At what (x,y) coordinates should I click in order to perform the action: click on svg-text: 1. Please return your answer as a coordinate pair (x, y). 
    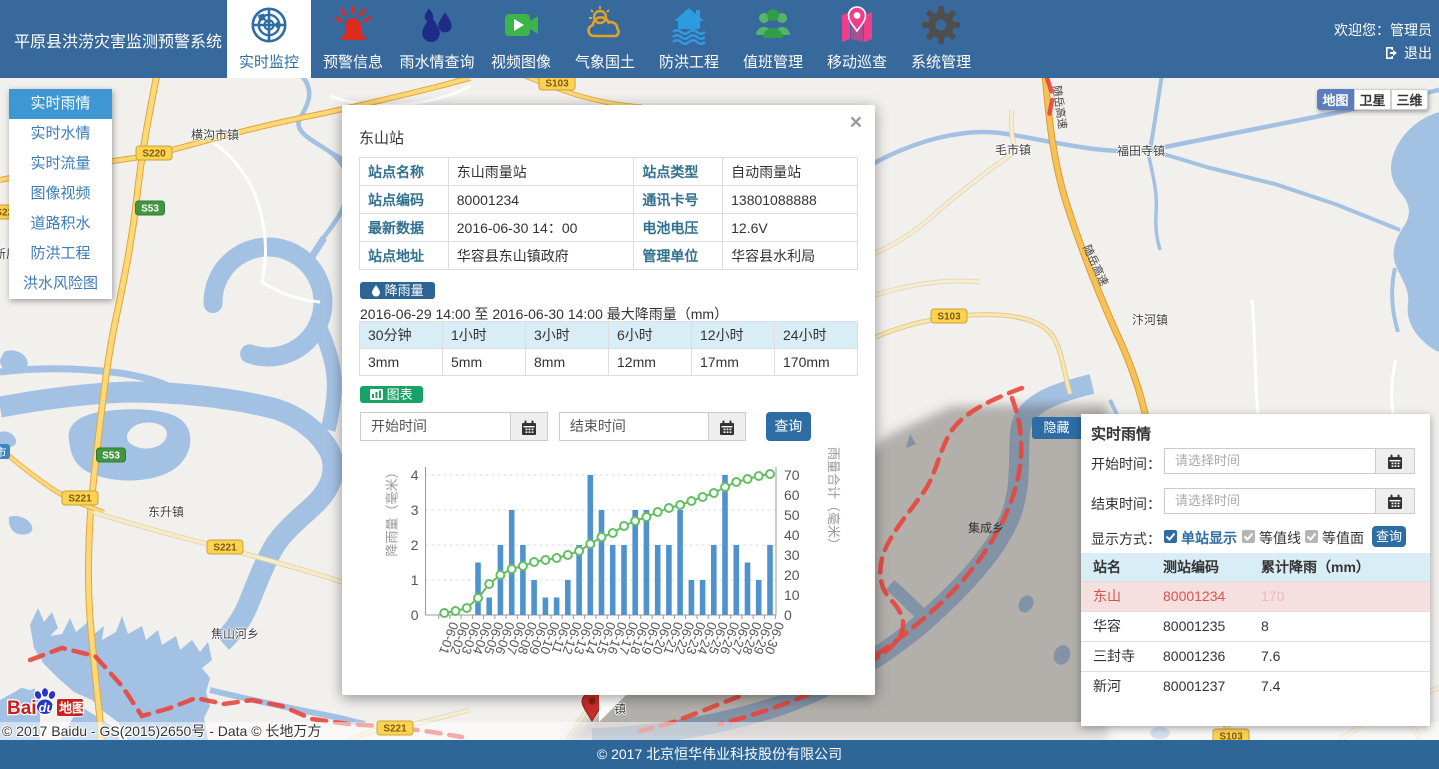
    Looking at the image, I should click on (415, 580).